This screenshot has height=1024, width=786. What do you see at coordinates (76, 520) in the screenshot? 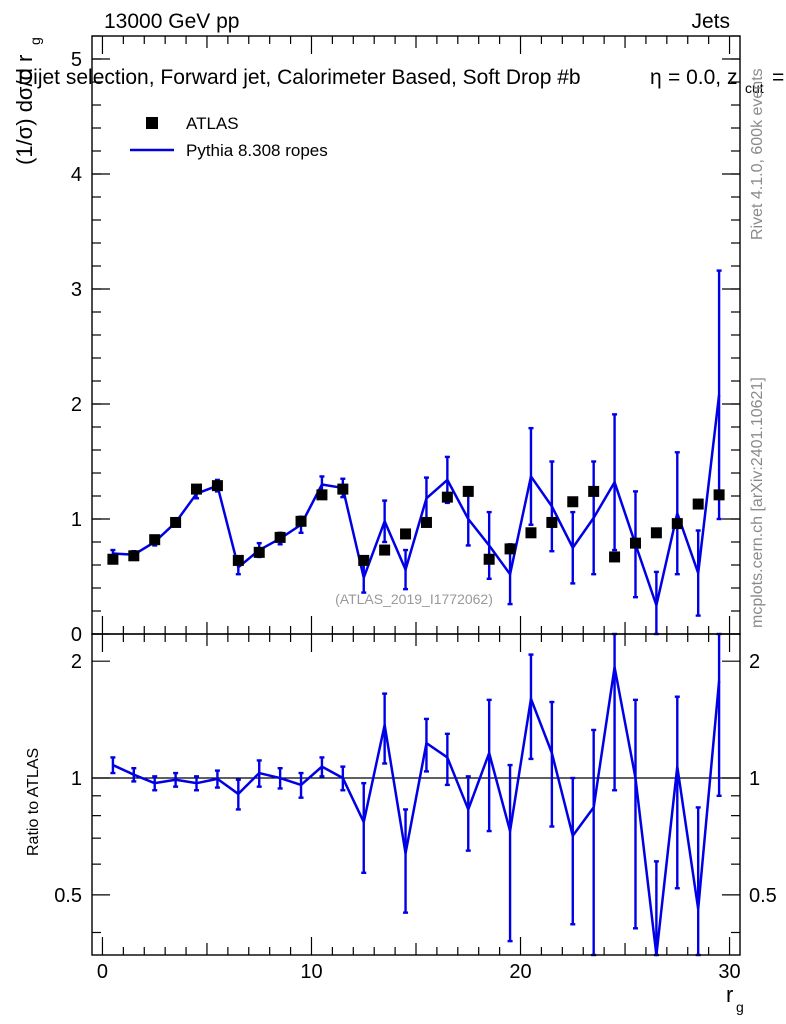
I see `main-ytick-label: 1` at bounding box center [76, 520].